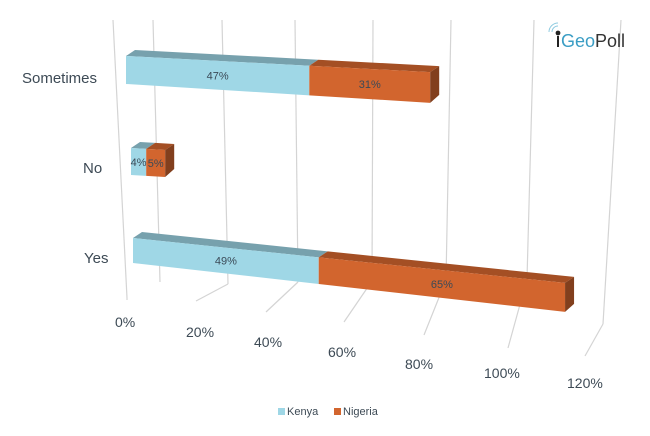  I want to click on data-label: 5%, so click(156, 164).